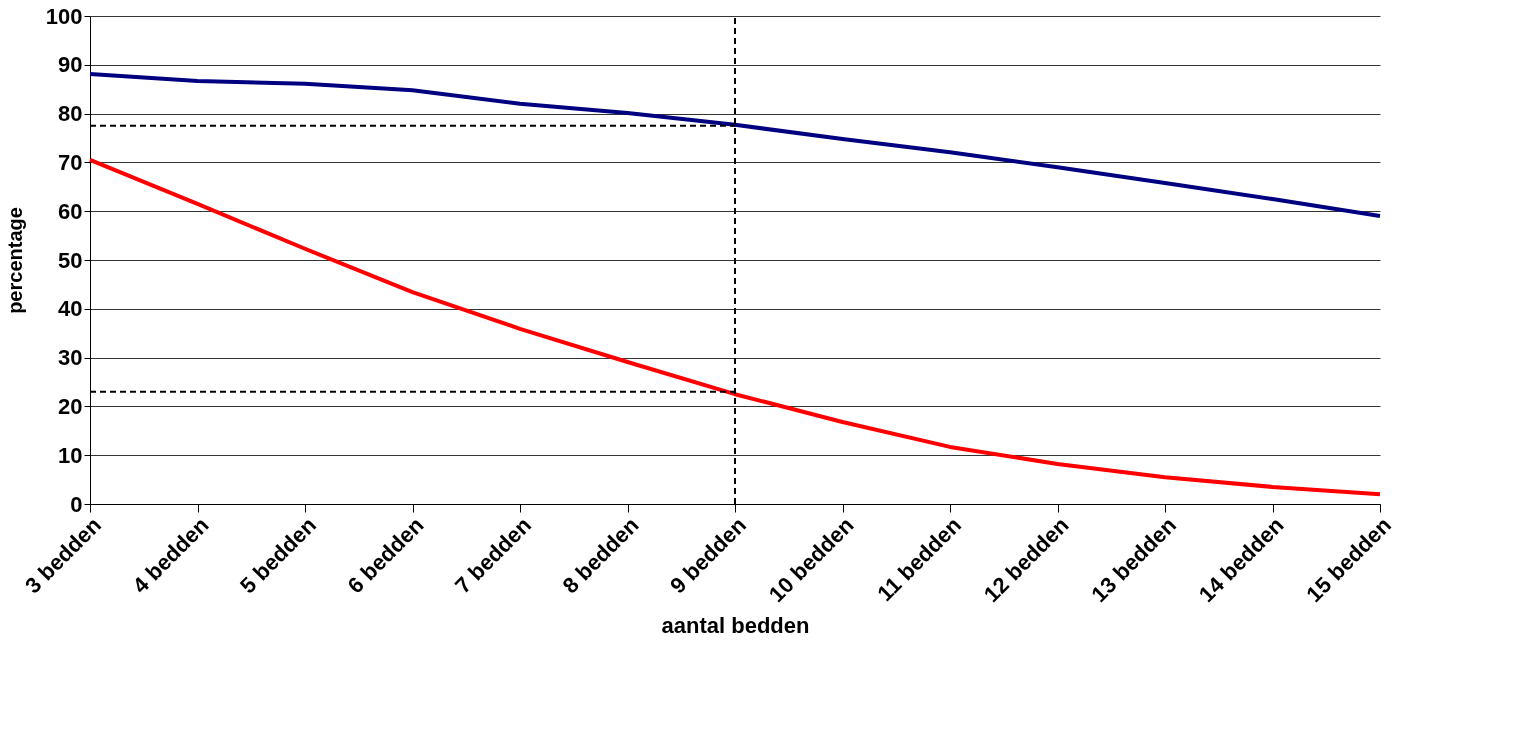 The height and width of the screenshot is (744, 1534). What do you see at coordinates (70, 455) in the screenshot?
I see `y-tick-label: 10` at bounding box center [70, 455].